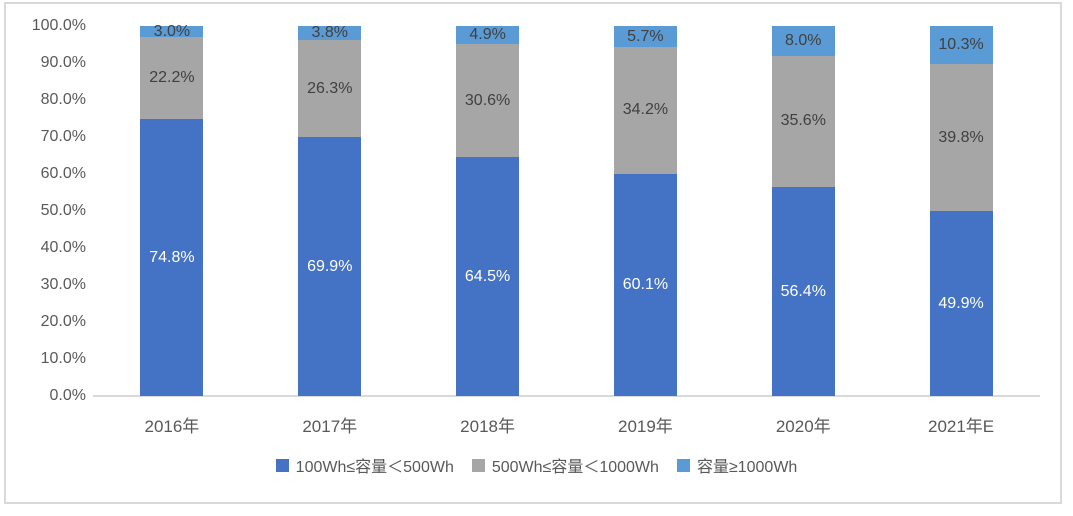 This screenshot has width=1073, height=516. What do you see at coordinates (58, 25) in the screenshot?
I see `y-axis-tick-label: 100.0%` at bounding box center [58, 25].